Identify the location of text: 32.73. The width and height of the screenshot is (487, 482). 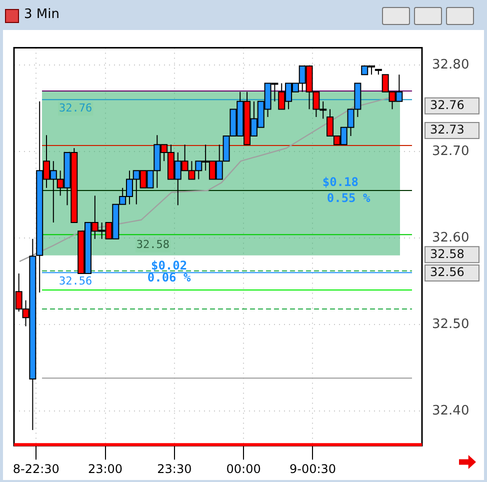
(447, 129).